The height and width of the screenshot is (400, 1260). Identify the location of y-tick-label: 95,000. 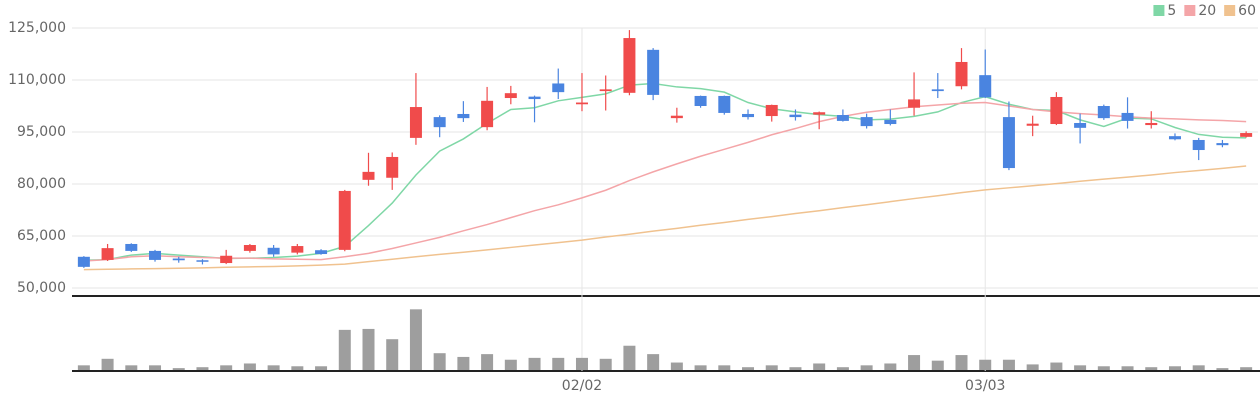
(41, 132).